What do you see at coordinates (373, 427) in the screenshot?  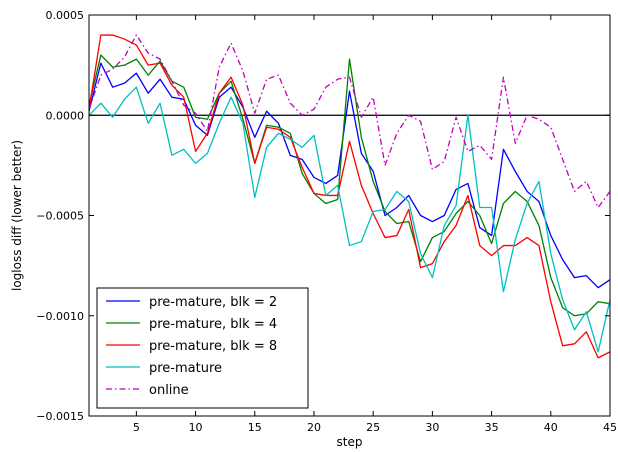 I see `x-tick-label: 25` at bounding box center [373, 427].